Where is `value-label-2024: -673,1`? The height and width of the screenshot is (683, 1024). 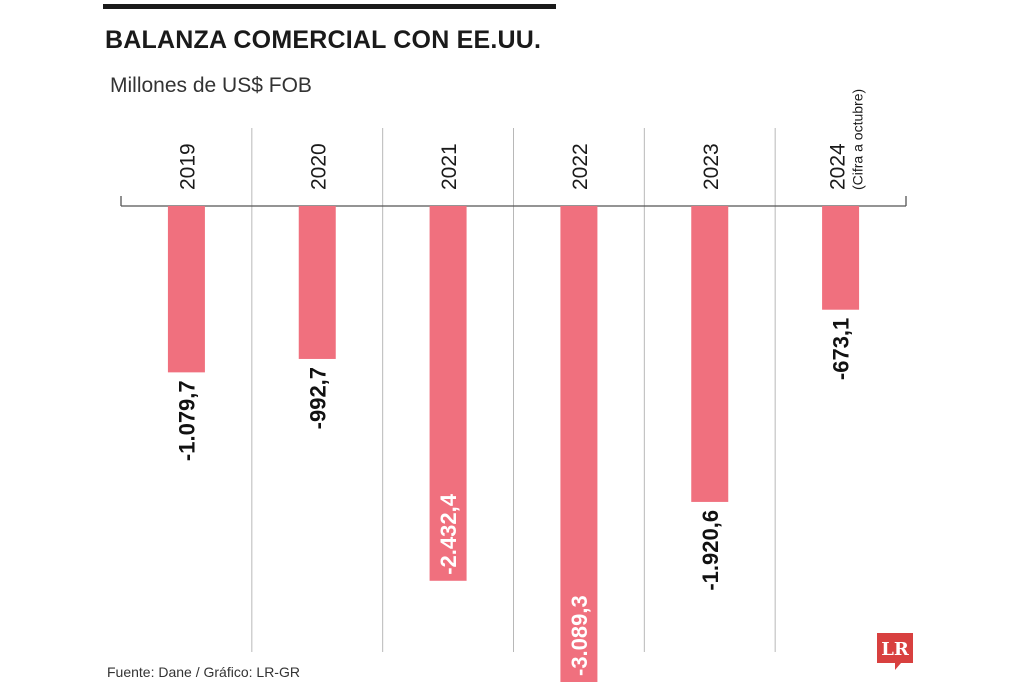
value-label-2024: -673,1 is located at coordinates (841, 349).